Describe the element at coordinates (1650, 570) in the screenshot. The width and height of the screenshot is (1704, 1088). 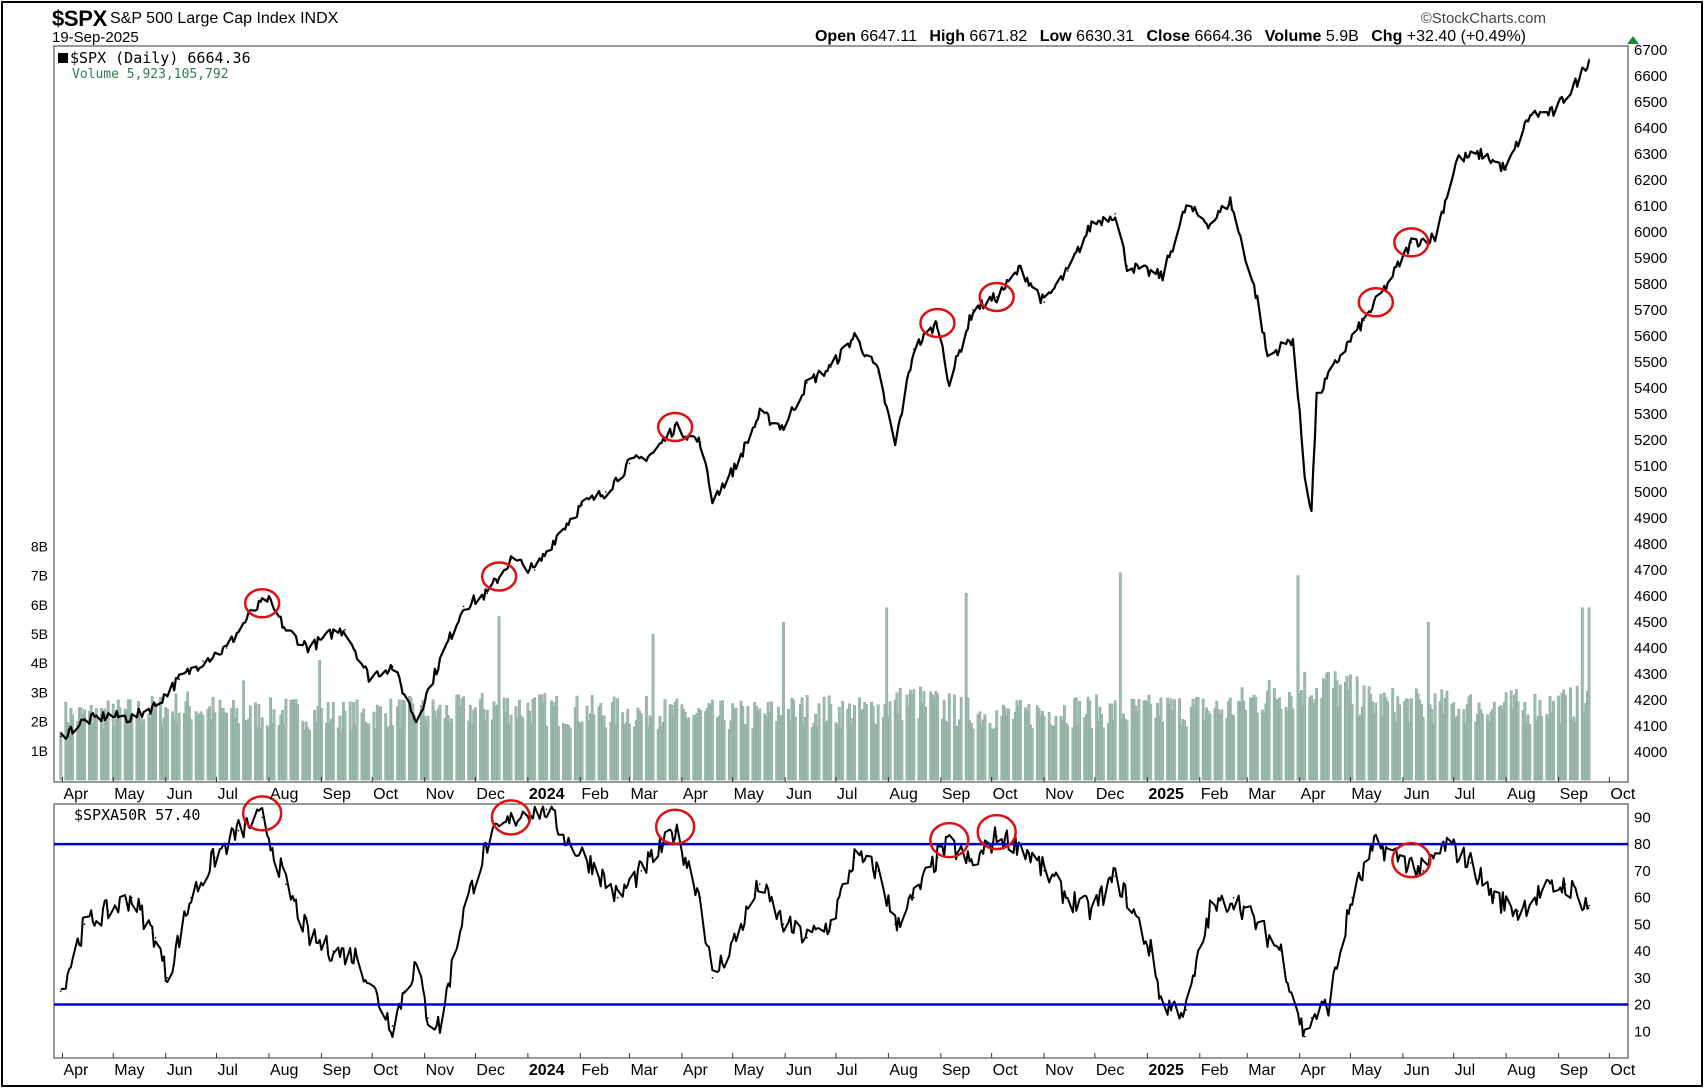
I see `price-tick-label: 4700` at that location.